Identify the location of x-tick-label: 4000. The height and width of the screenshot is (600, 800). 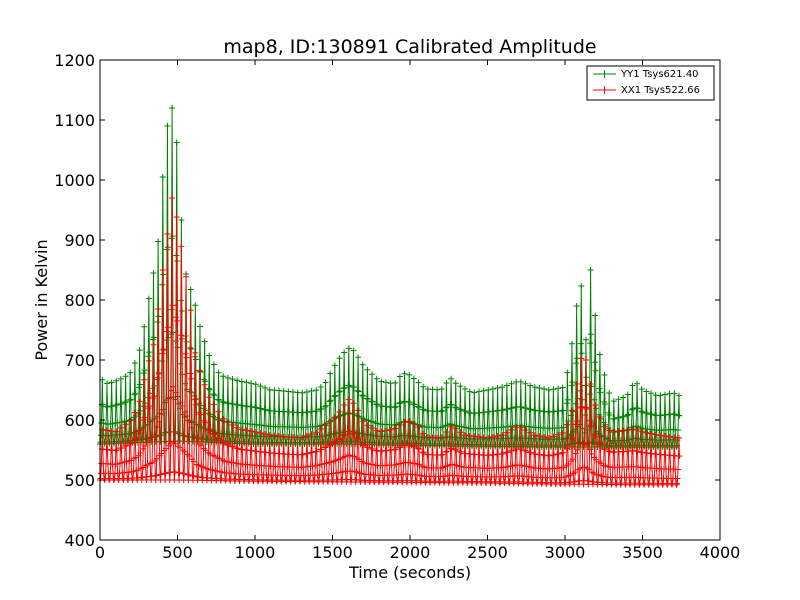
(720, 552).